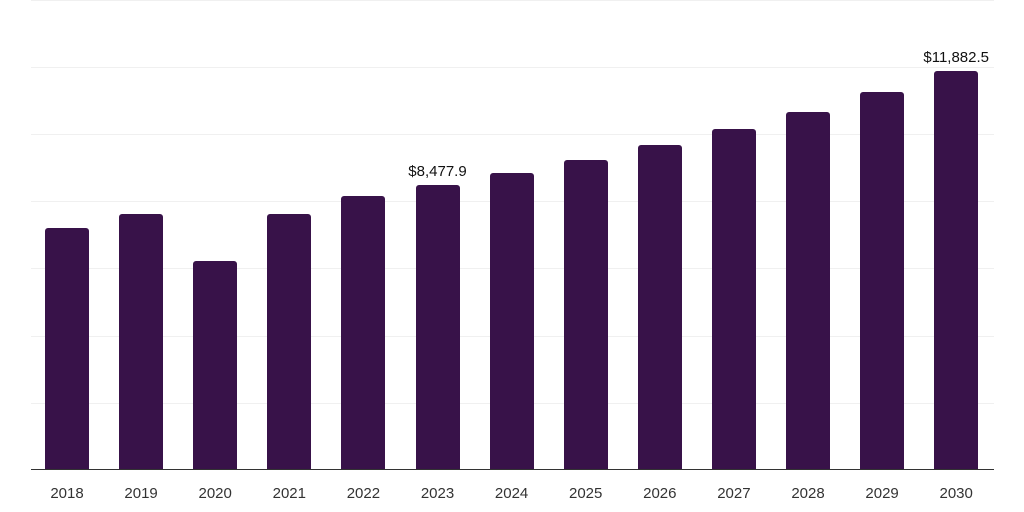  What do you see at coordinates (882, 493) in the screenshot?
I see `x-tick-label: 2029` at bounding box center [882, 493].